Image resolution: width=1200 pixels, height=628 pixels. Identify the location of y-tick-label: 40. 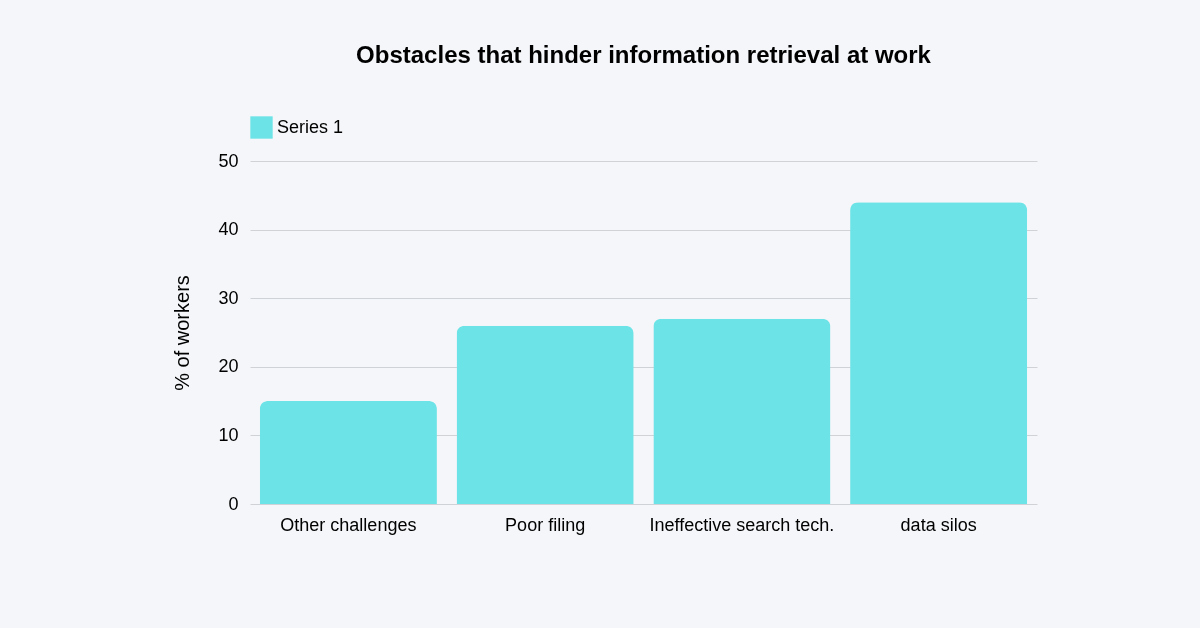
(228, 229).